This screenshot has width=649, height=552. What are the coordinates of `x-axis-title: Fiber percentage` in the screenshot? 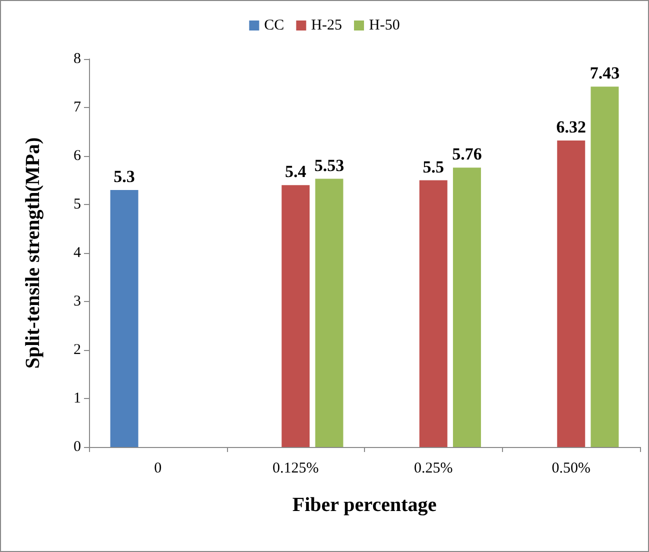 It's located at (364, 505).